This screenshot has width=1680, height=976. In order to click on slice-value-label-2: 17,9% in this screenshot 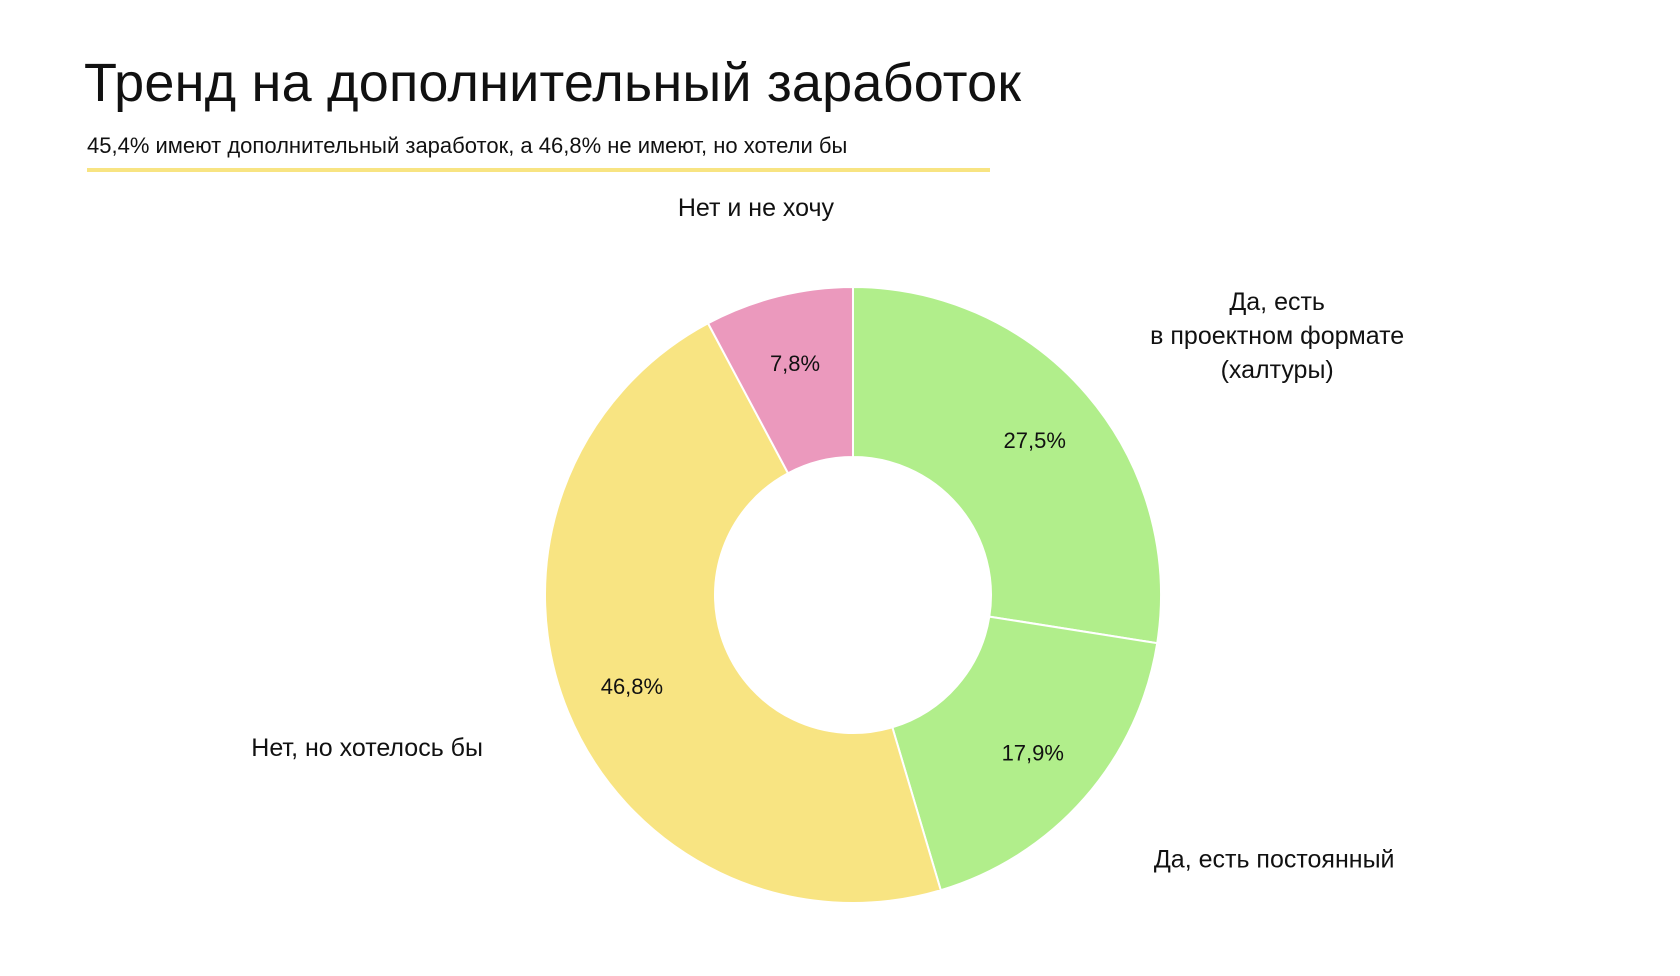, I will do `click(1033, 752)`.